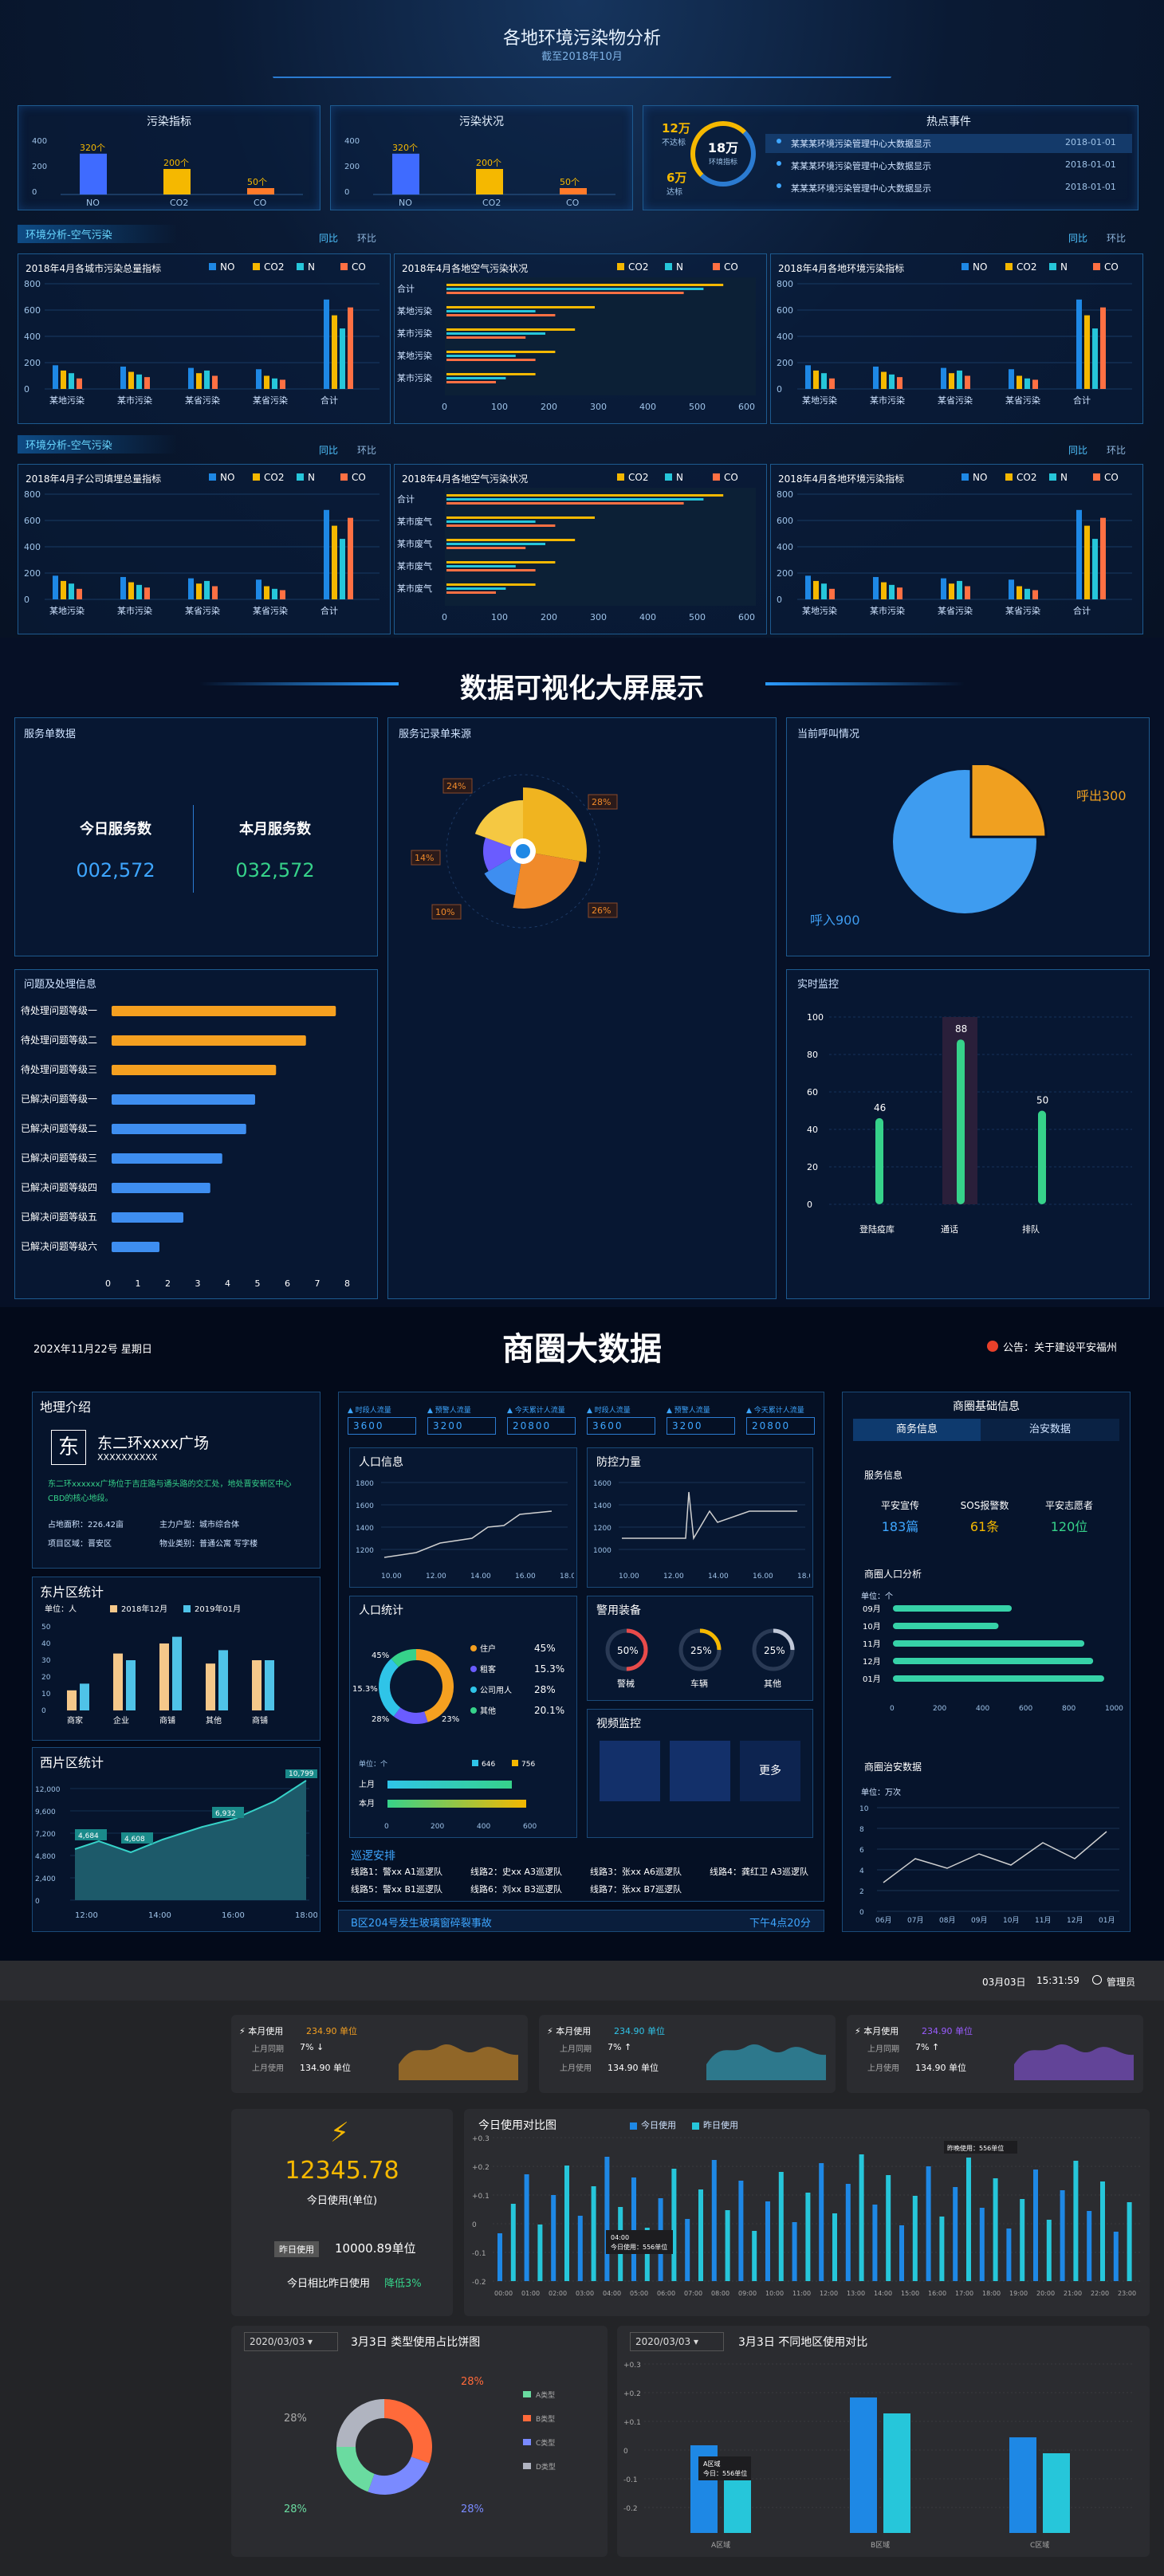 This screenshot has width=1164, height=2576. I want to click on mom-button-2: 环比, so click(1117, 238).